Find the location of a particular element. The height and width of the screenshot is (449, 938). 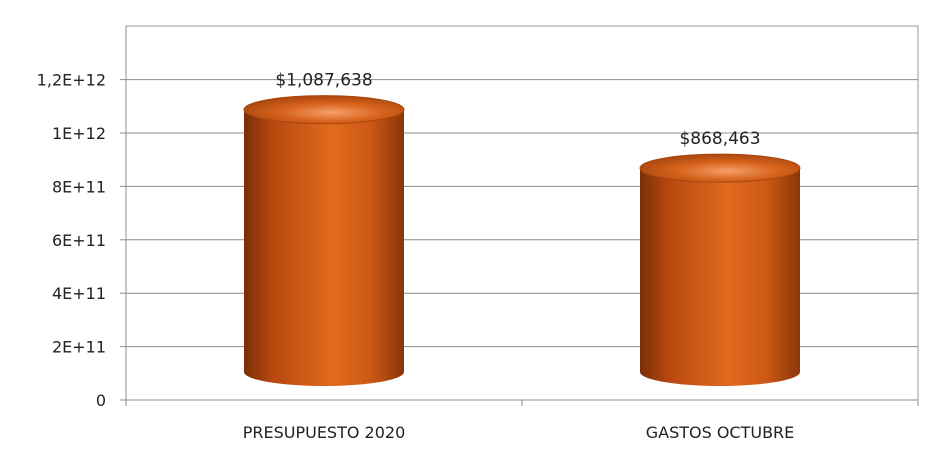

y-tick-label: 1,2E+12 is located at coordinates (71, 80).